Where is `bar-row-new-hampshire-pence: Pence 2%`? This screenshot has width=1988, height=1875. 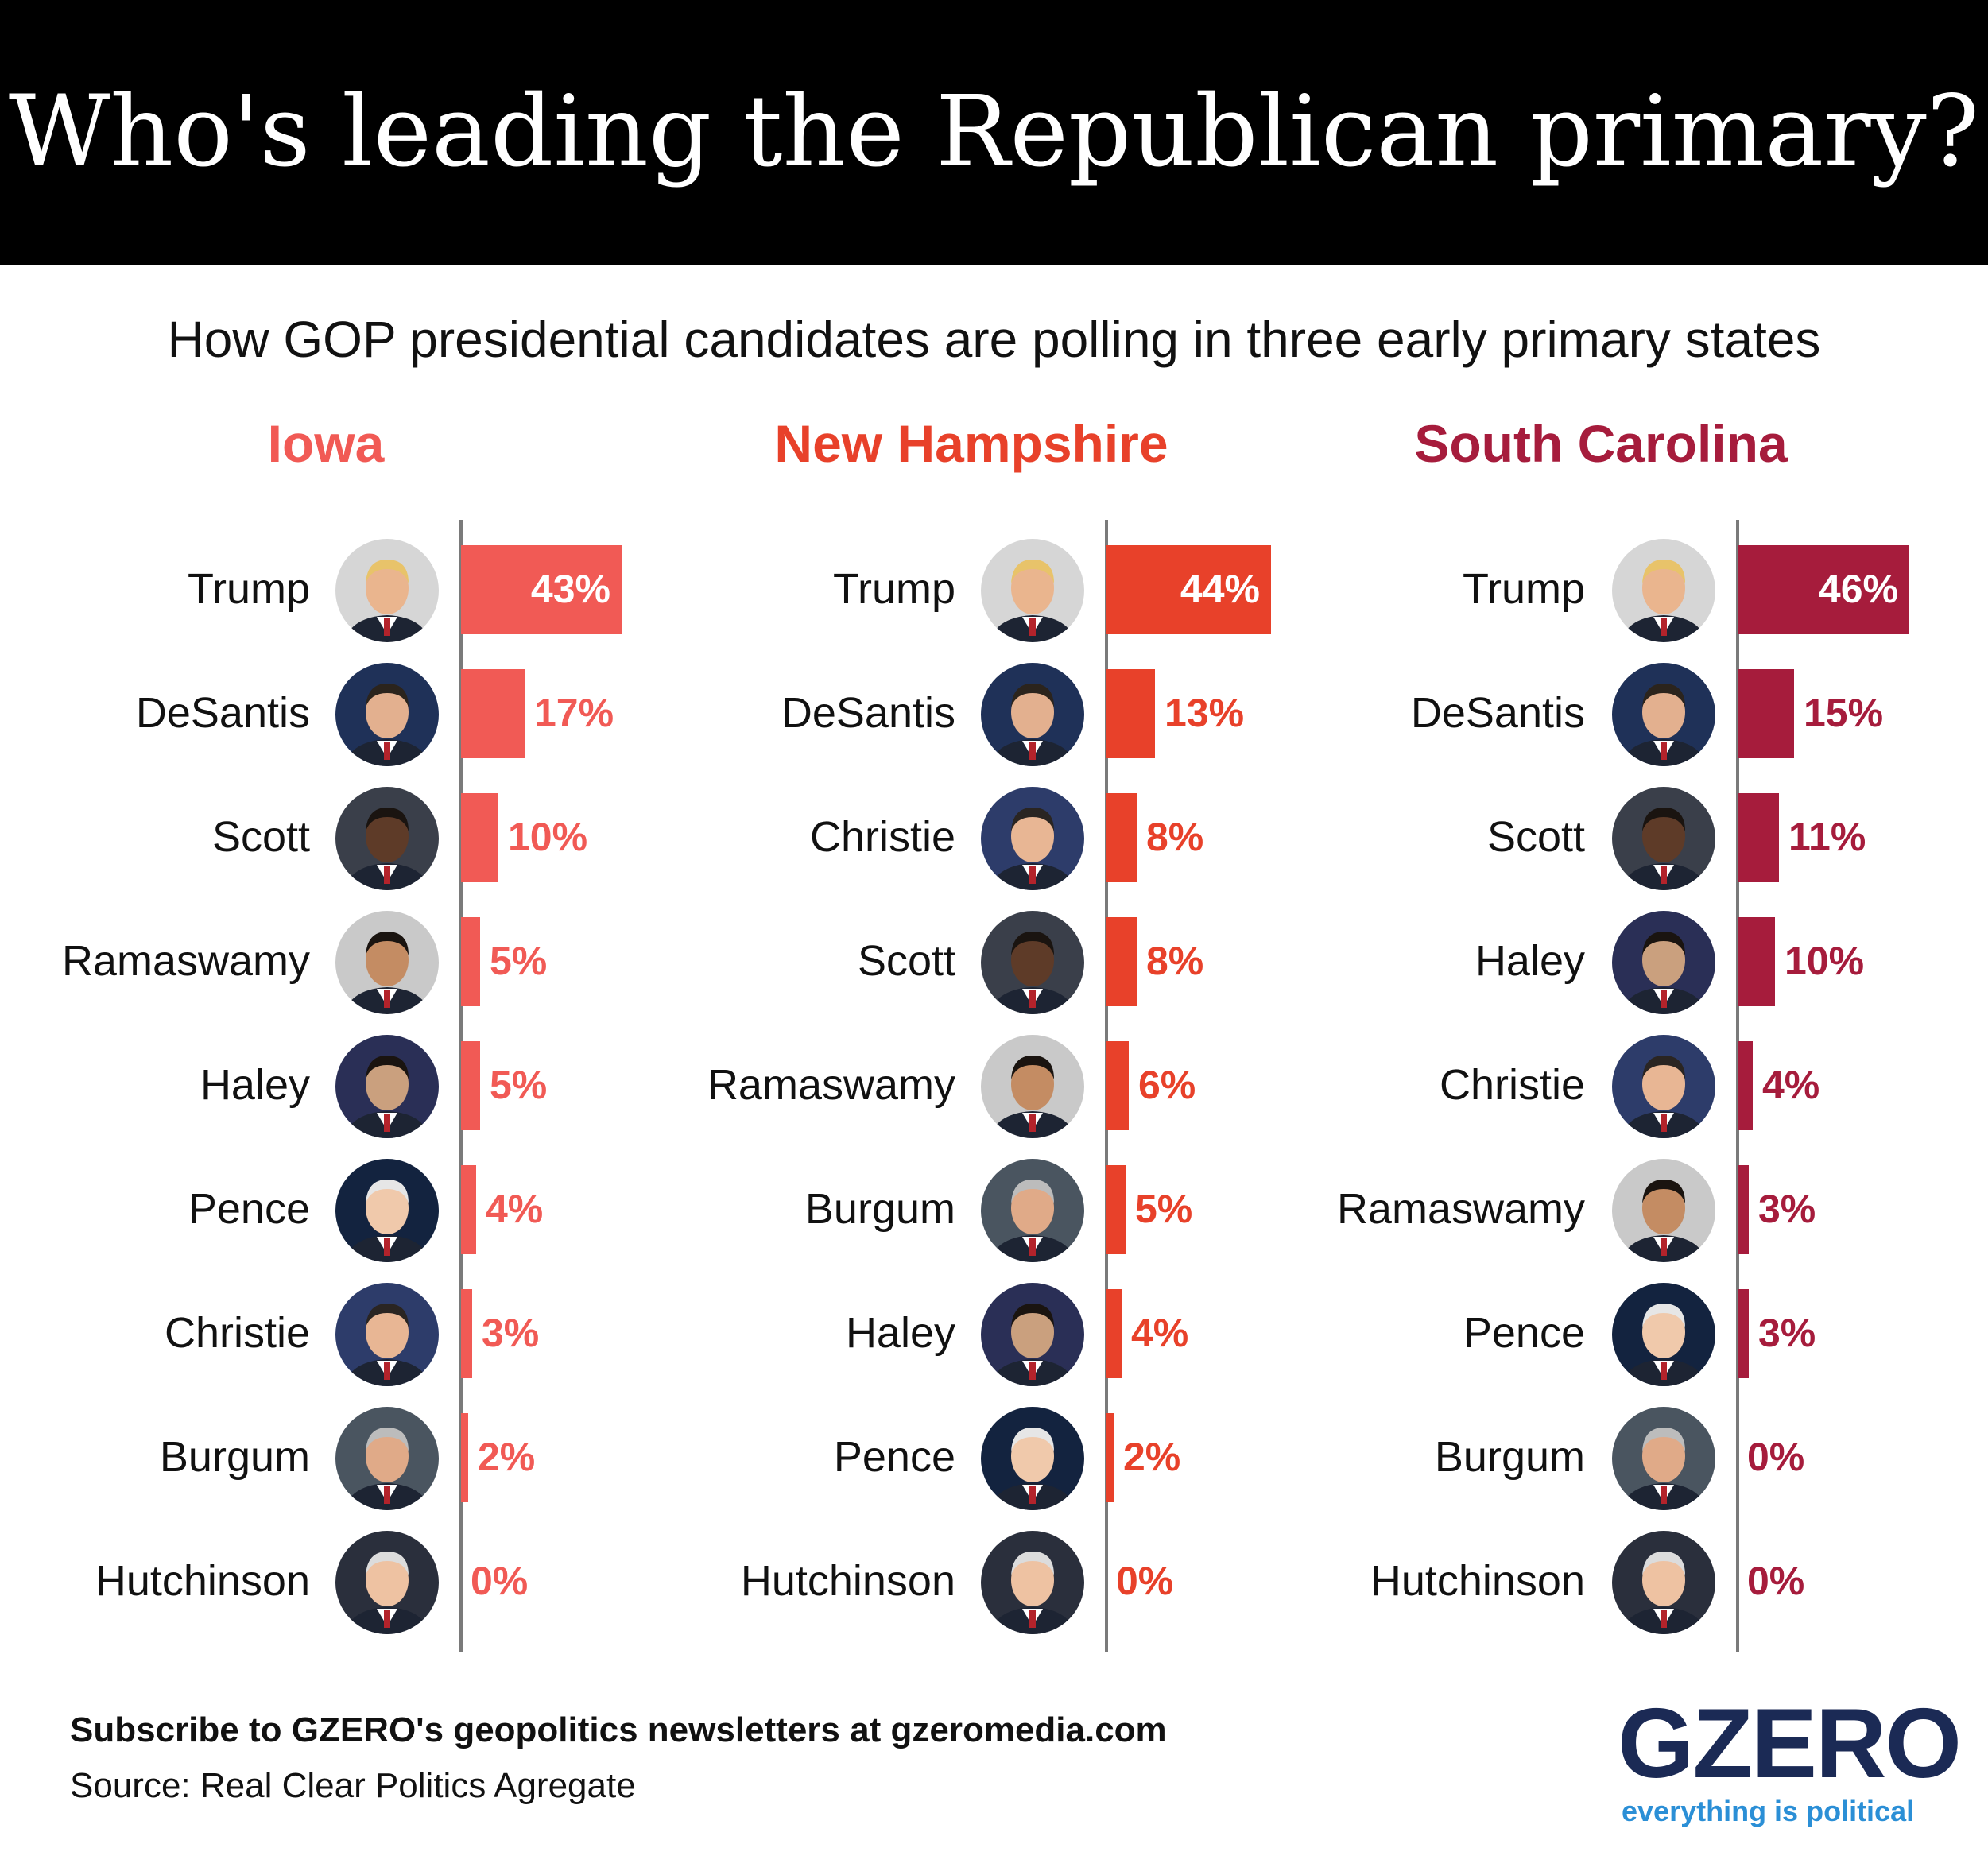
bar-row-new-hampshire-pence: Pence 2% is located at coordinates (971, 1458).